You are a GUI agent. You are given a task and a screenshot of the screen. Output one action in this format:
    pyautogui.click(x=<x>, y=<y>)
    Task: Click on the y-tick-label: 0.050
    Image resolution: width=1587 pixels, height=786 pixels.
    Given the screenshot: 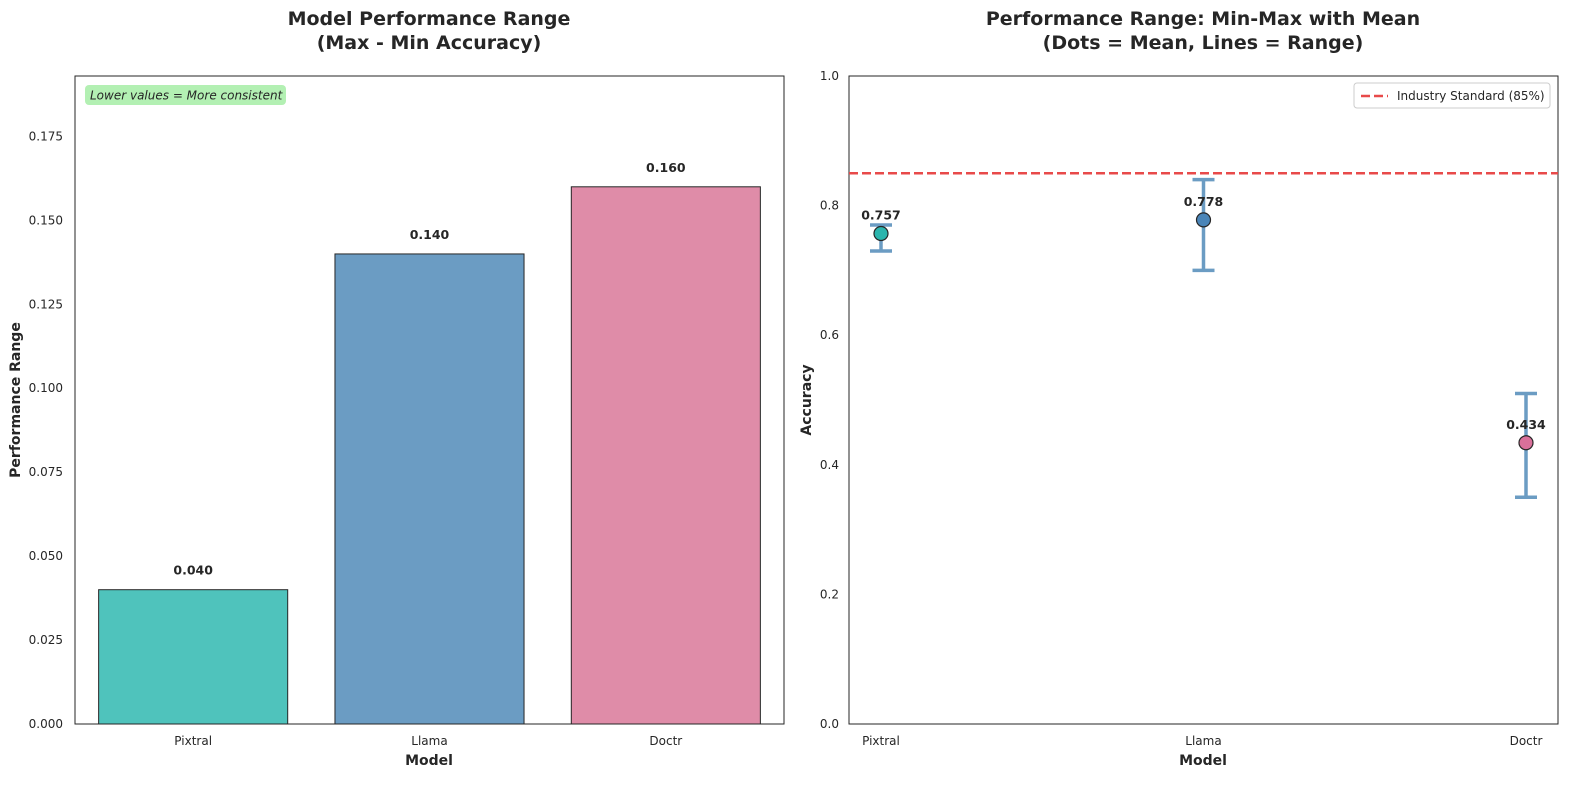 What is the action you would take?
    pyautogui.click(x=46, y=556)
    